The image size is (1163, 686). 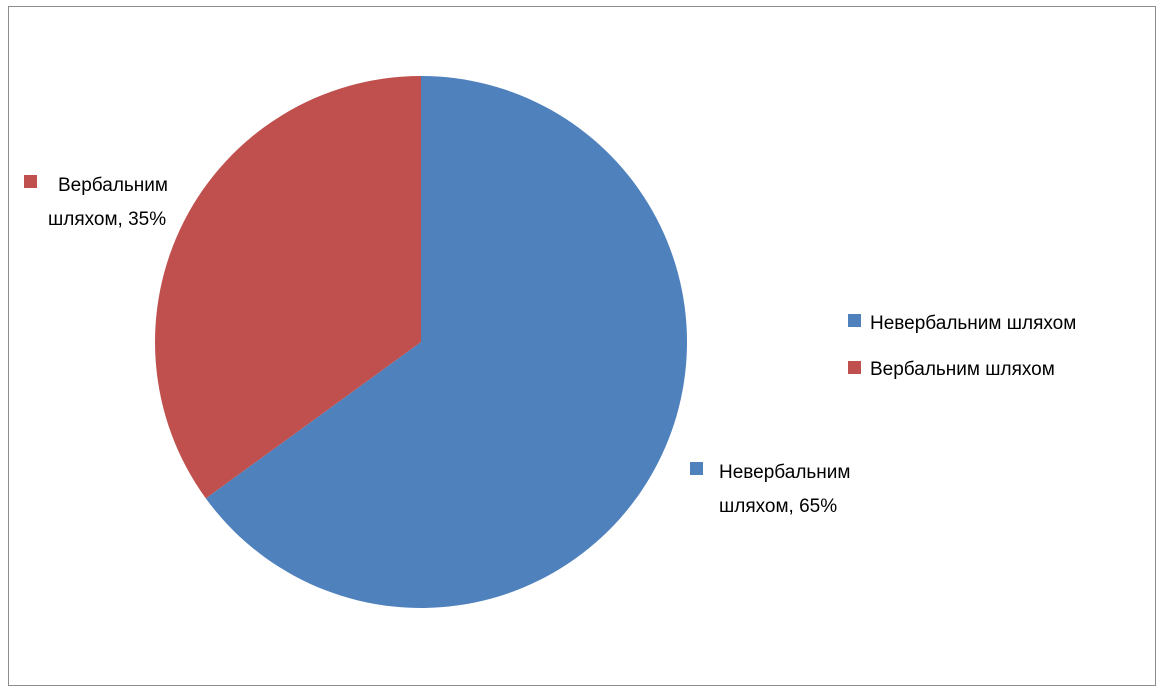 What do you see at coordinates (30, 181) in the screenshot?
I see `data-label-verbal-marker` at bounding box center [30, 181].